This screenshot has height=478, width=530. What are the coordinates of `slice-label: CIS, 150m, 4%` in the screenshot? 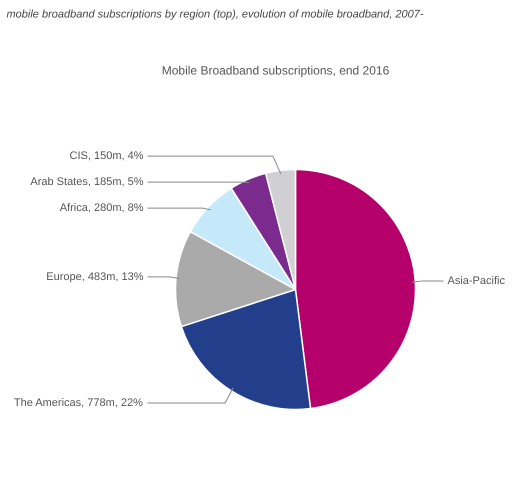 It's located at (107, 156).